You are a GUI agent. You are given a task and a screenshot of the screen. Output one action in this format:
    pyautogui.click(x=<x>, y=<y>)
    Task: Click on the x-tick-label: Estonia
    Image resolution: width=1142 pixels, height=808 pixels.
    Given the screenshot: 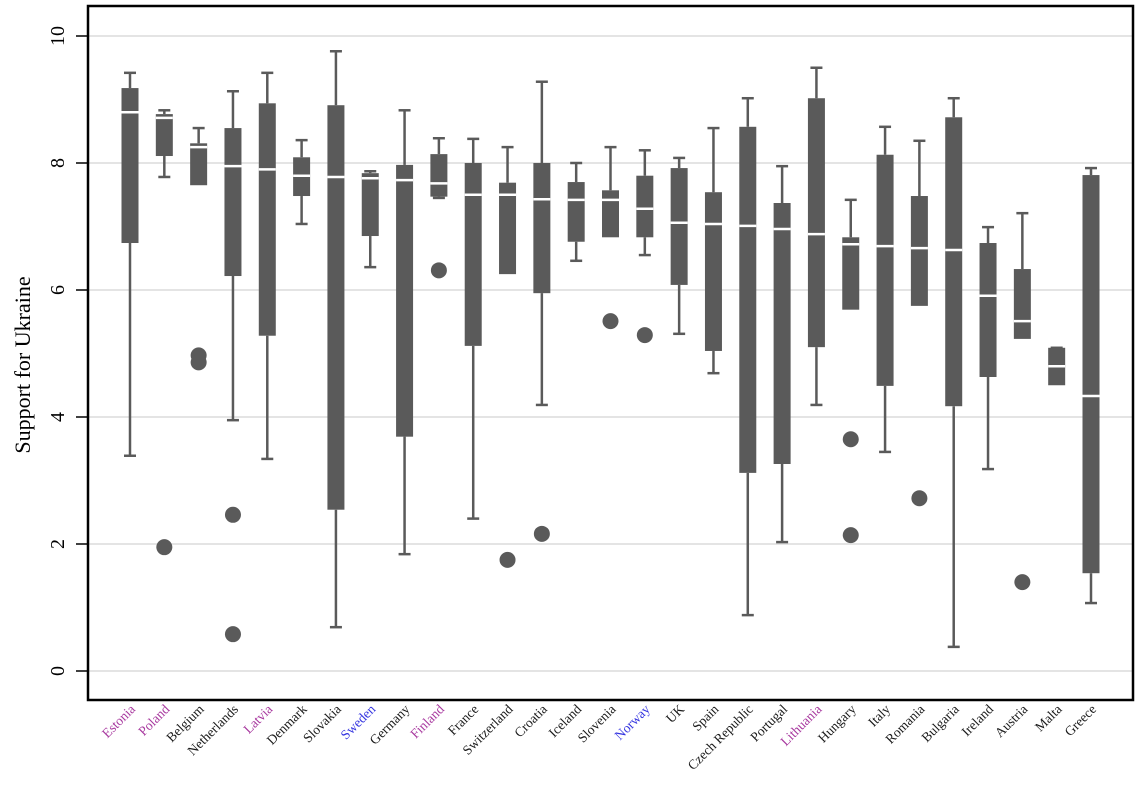 What is the action you would take?
    pyautogui.click(x=118, y=721)
    